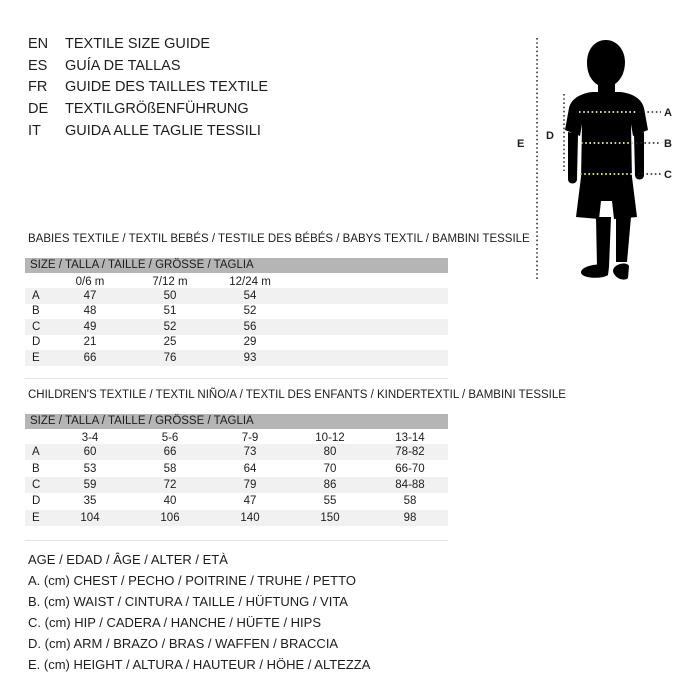 This screenshot has width=700, height=700. What do you see at coordinates (573, 158) in the screenshot?
I see `silhouette-left-arm` at bounding box center [573, 158].